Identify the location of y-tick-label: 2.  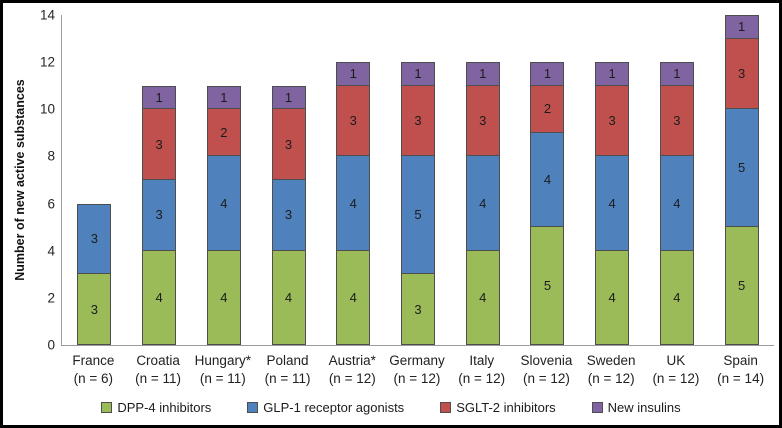
(51, 298).